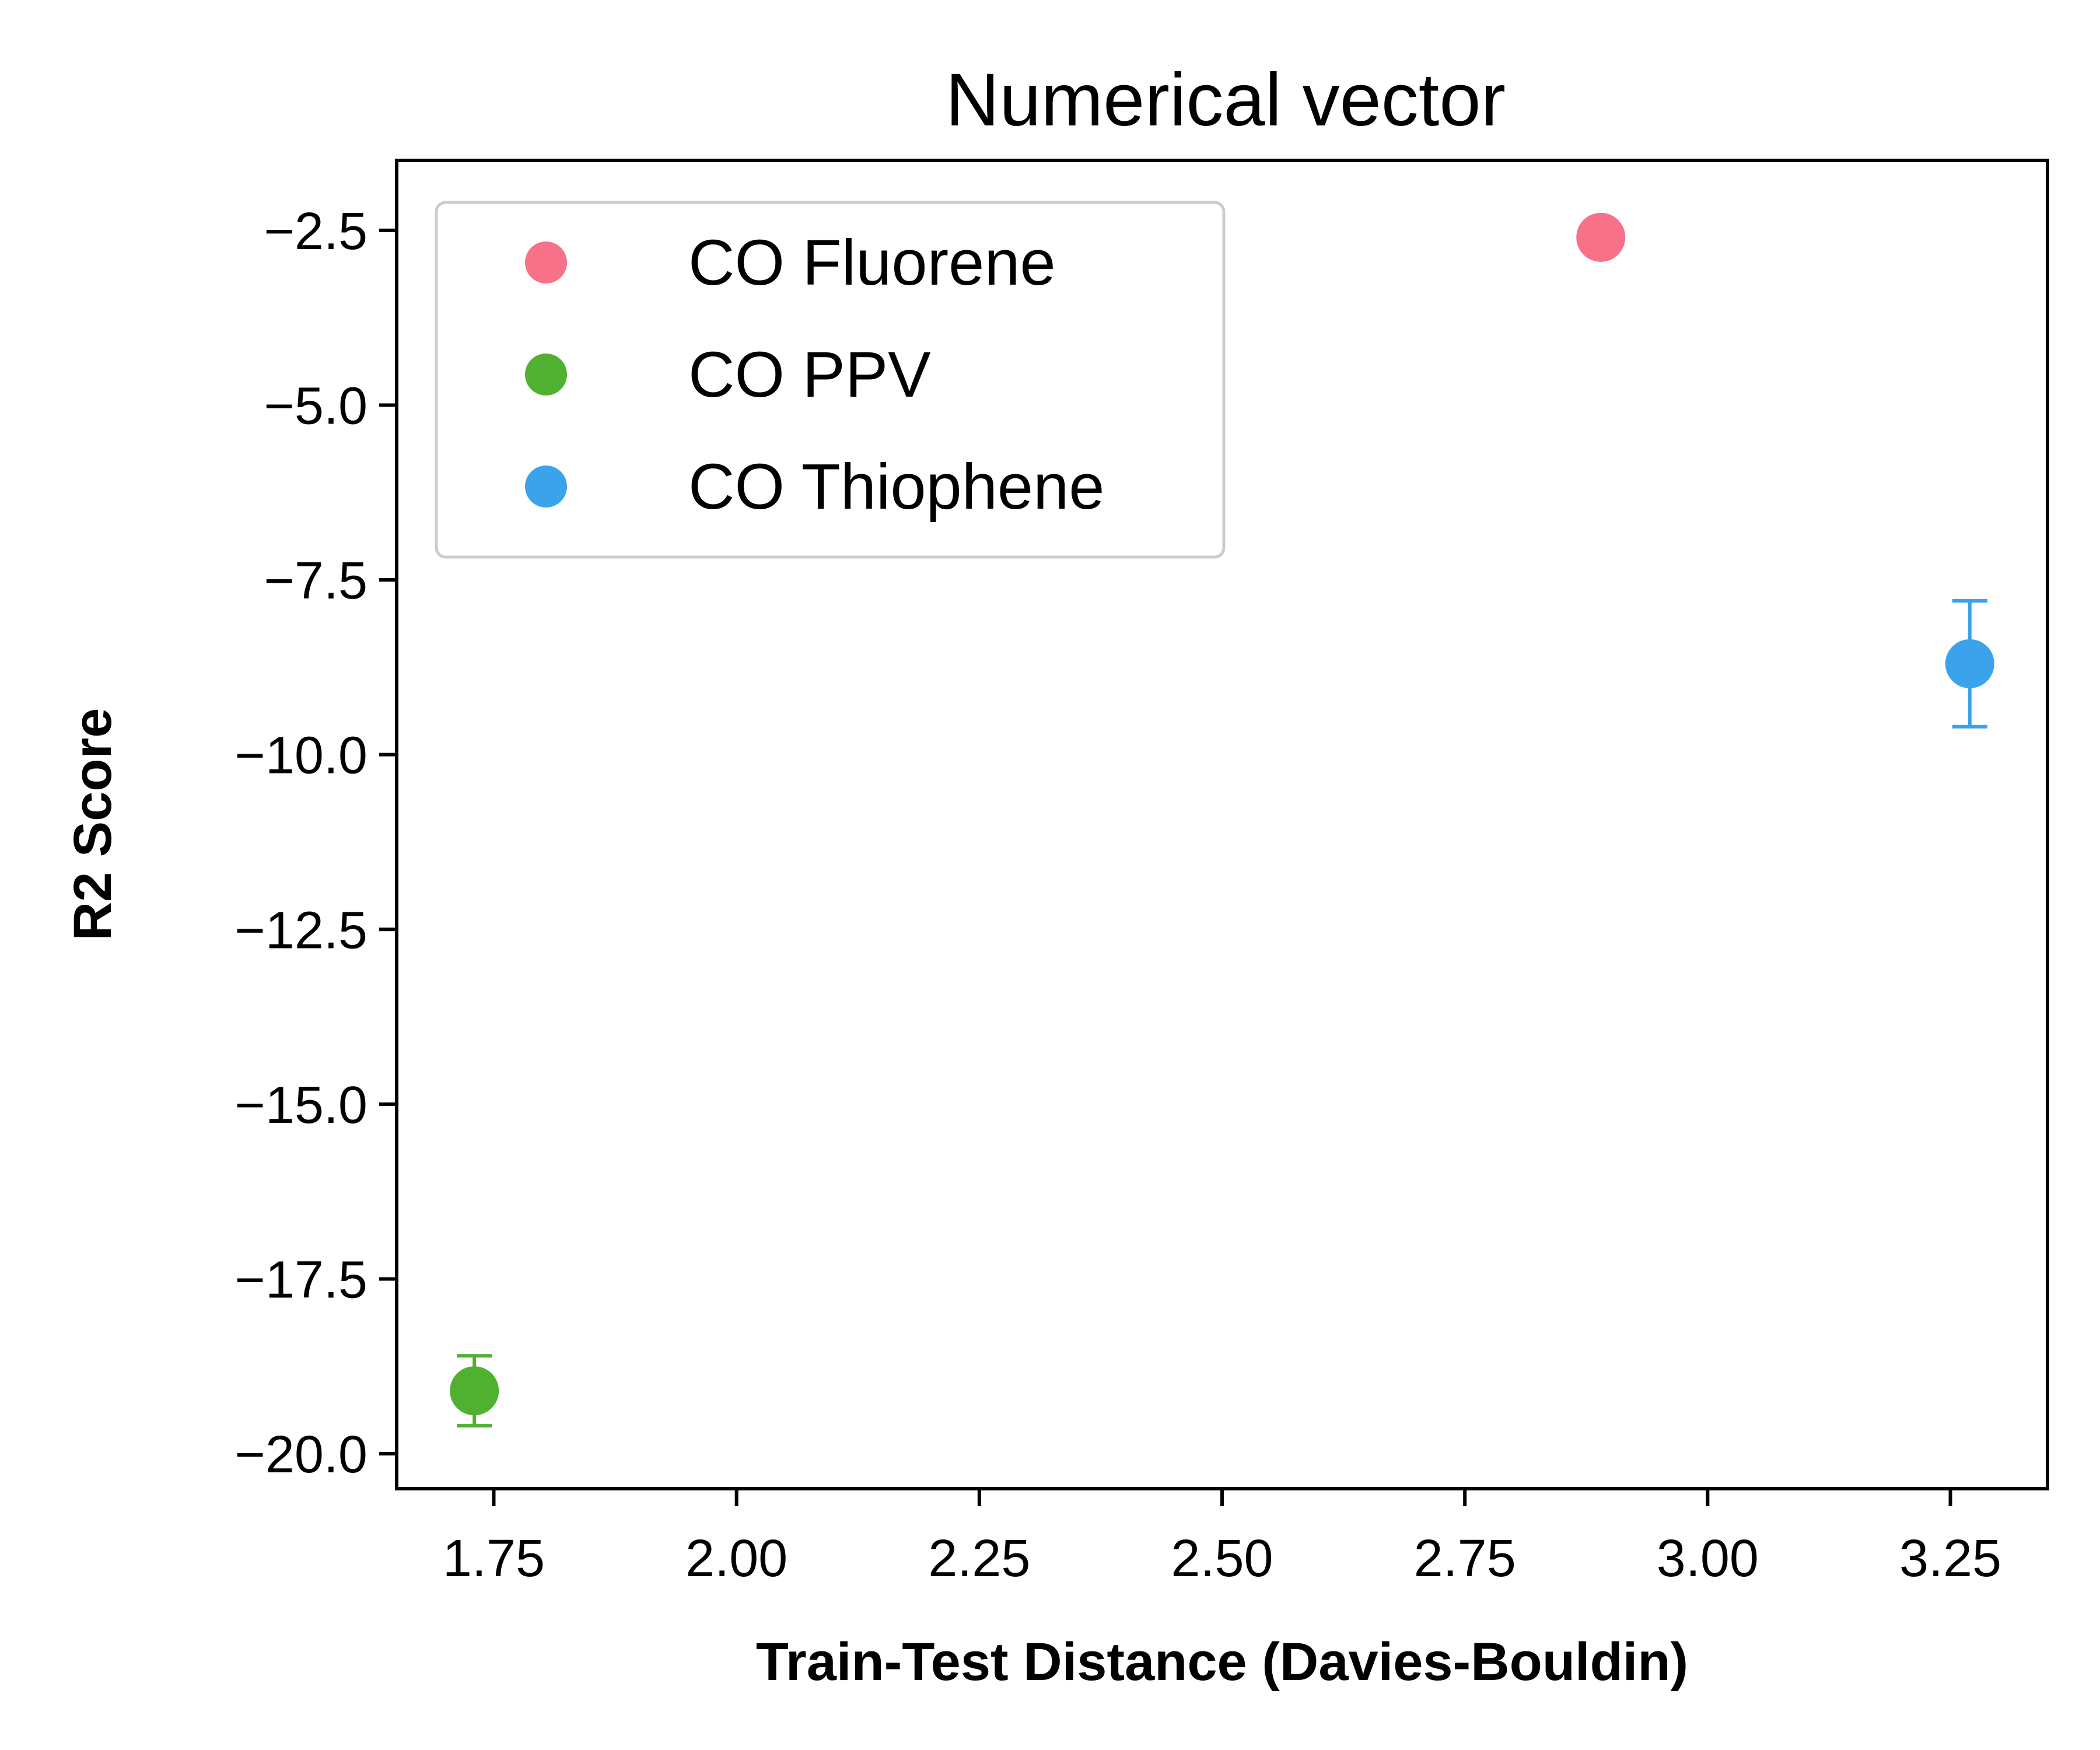 This screenshot has height=1750, width=2100. What do you see at coordinates (316, 843) in the screenshot?
I see `y-axis-ticks: −2.5 −5.0 −7.5 −10.0 −12.5 −15.0 −17.5 −20.0` at bounding box center [316, 843].